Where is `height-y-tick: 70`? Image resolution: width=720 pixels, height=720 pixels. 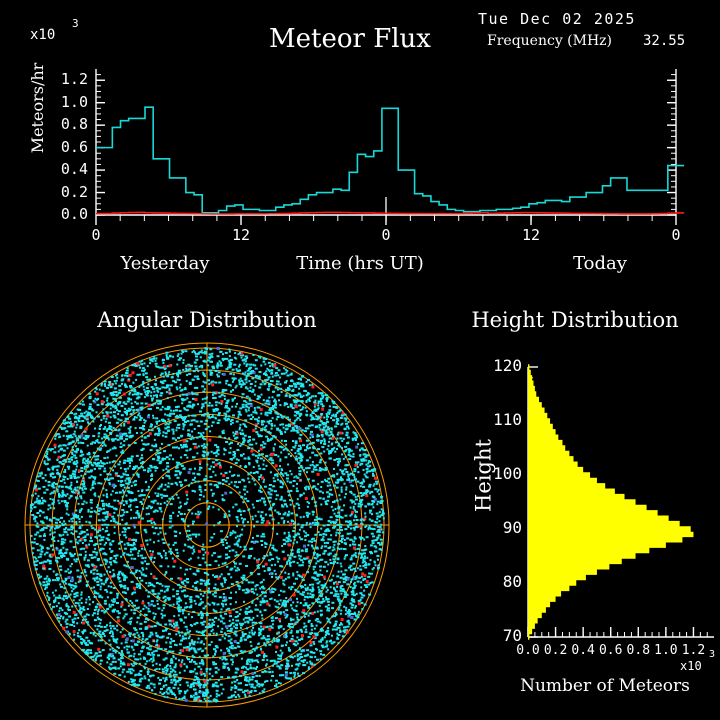
height-y-tick: 70 is located at coordinates (512, 635).